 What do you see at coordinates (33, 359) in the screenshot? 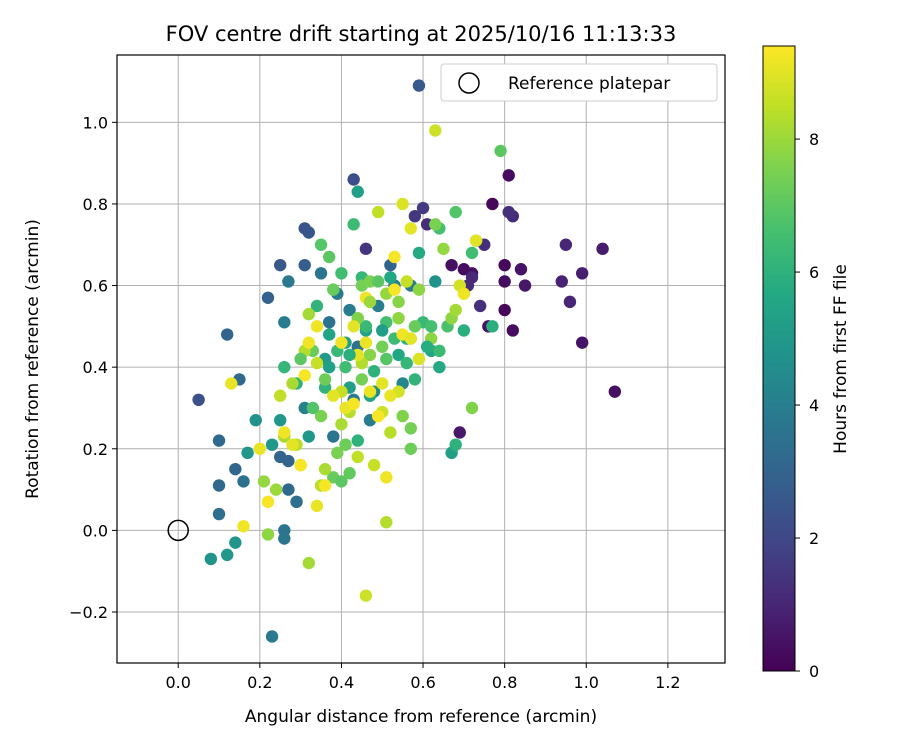
I see `y-axis-label: Rotation from reference (arcmin)` at bounding box center [33, 359].